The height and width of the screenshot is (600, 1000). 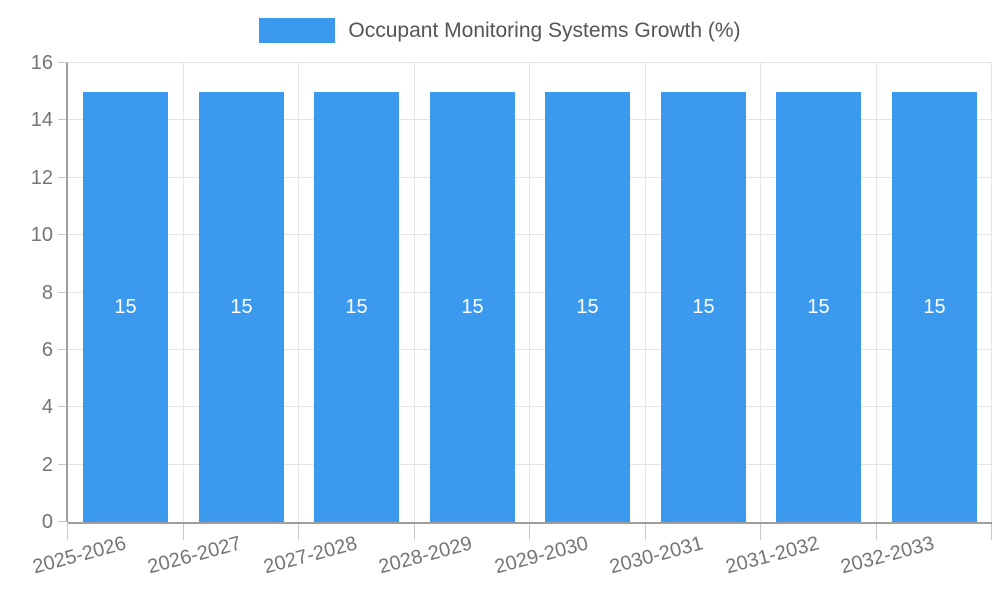 I want to click on legend-swatch, so click(x=297, y=30).